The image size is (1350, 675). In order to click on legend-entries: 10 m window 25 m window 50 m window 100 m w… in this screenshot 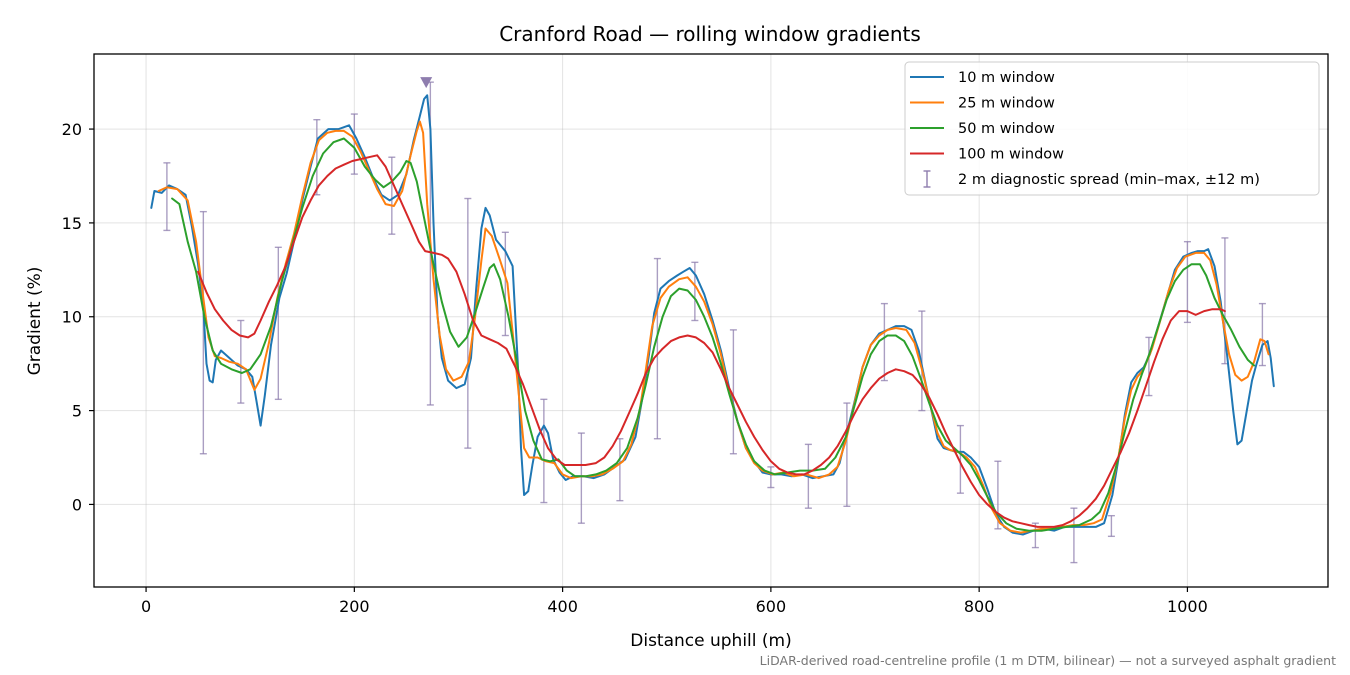, I will do `click(1085, 129)`.